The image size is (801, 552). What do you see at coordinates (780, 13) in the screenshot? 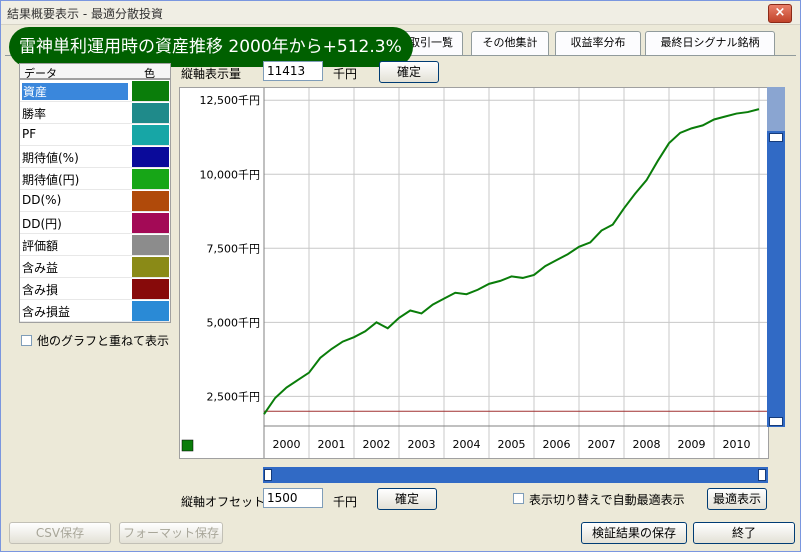
I see `close-button: ×` at bounding box center [780, 13].